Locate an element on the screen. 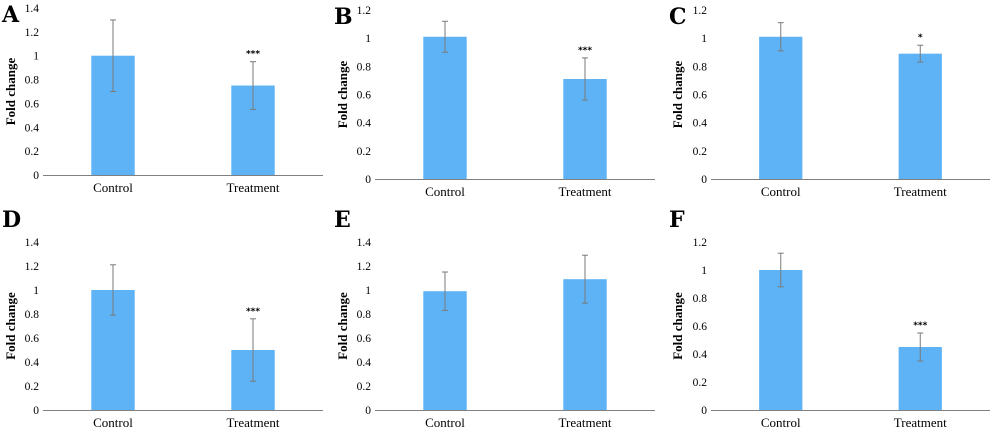 The image size is (1000, 438). panel-letter: E is located at coordinates (342, 220).